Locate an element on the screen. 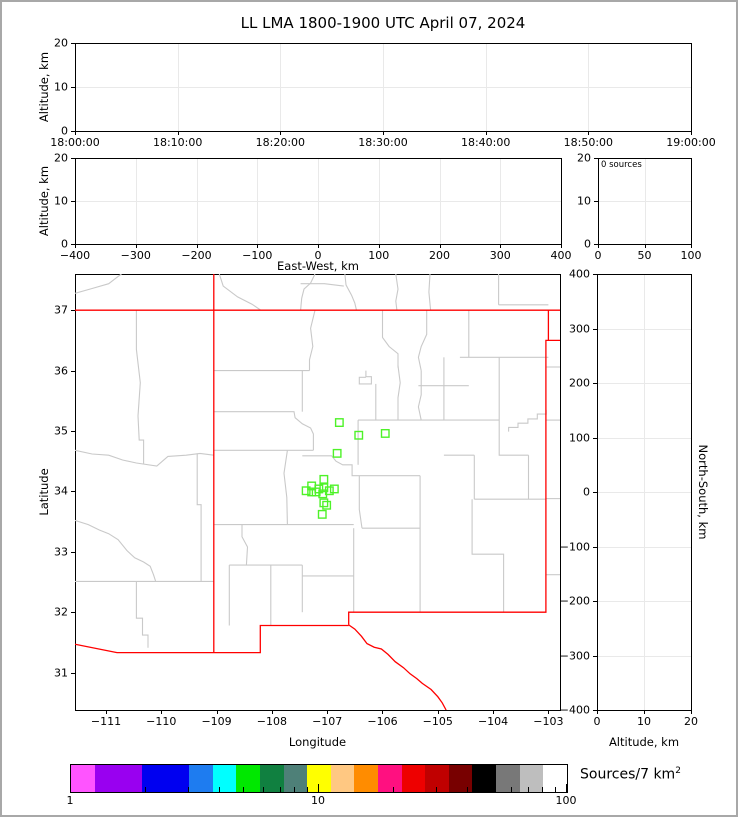  time_height-ytick-label: 20 is located at coordinates (61, 43).